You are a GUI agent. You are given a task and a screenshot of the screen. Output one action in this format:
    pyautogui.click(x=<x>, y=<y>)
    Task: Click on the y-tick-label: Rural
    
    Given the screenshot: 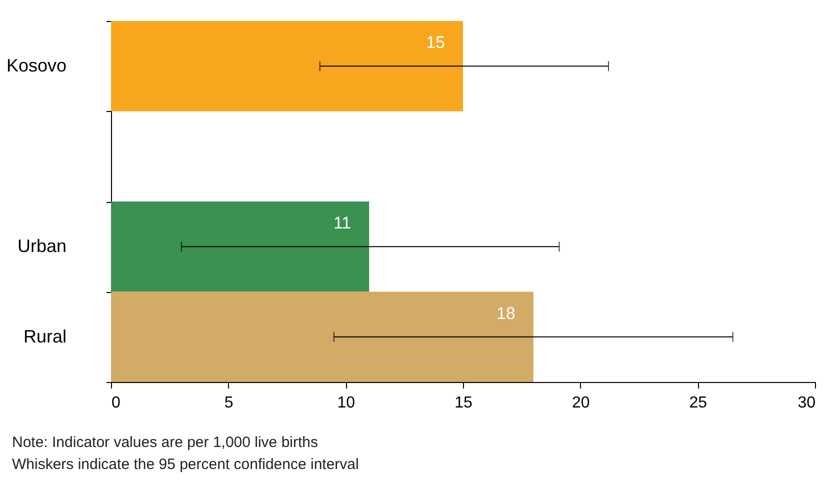 What is the action you would take?
    pyautogui.click(x=44, y=336)
    